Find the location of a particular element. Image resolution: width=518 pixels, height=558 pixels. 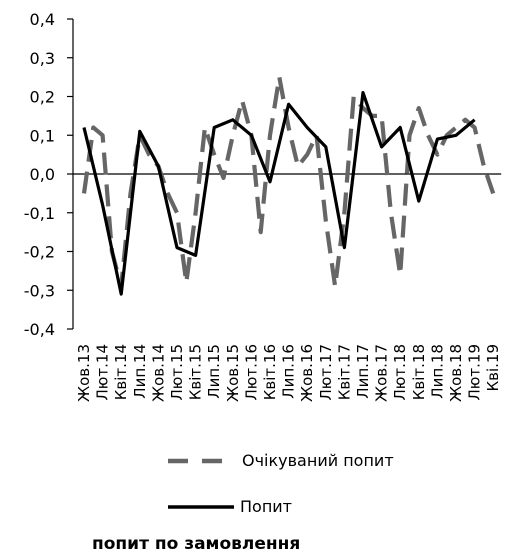

x-tick-label: Кві.19 is located at coordinates (493, 368).